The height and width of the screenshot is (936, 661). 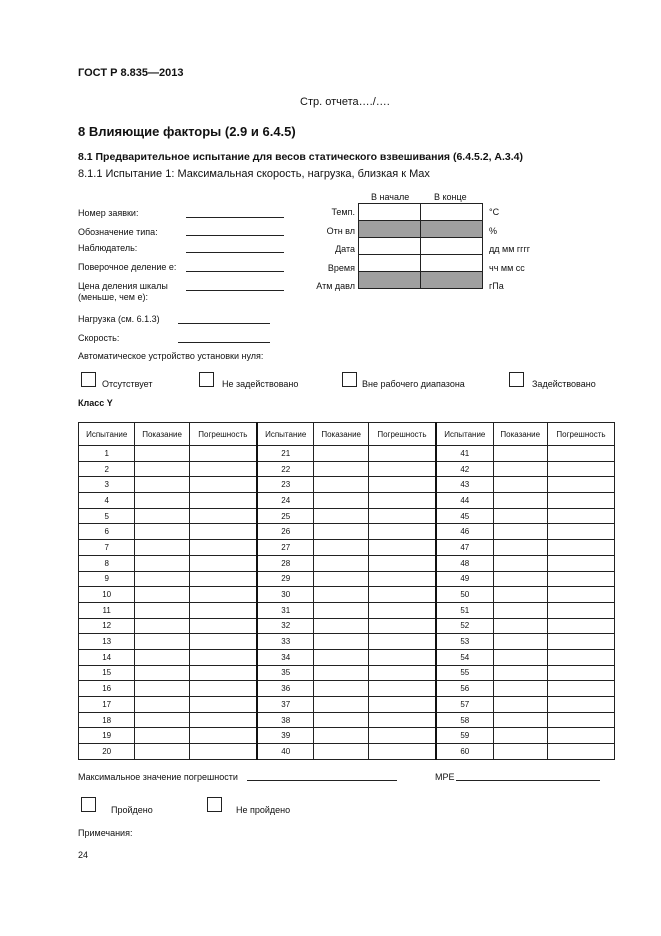 What do you see at coordinates (224, 323) in the screenshot?
I see `load-field` at bounding box center [224, 323].